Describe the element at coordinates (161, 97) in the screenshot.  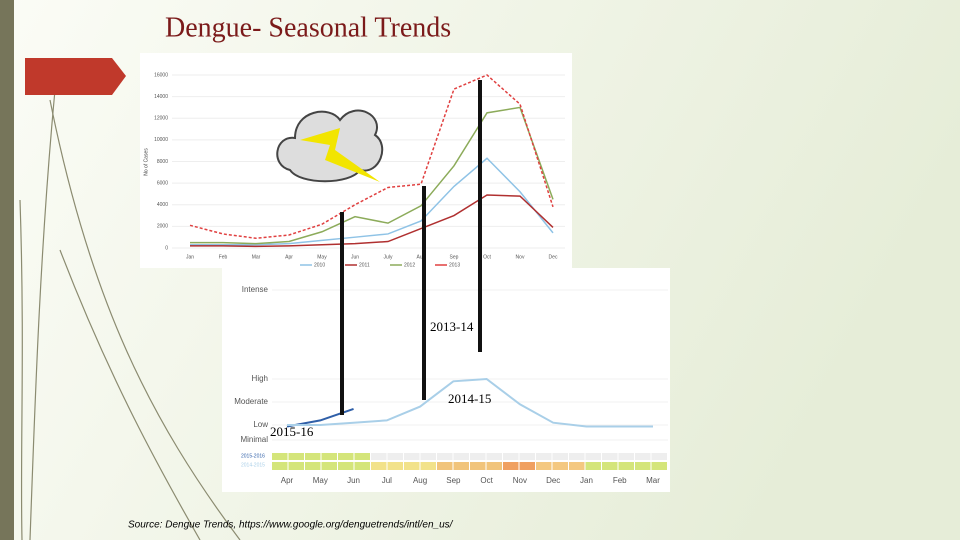
I see `y-tick-label: 14000` at that location.